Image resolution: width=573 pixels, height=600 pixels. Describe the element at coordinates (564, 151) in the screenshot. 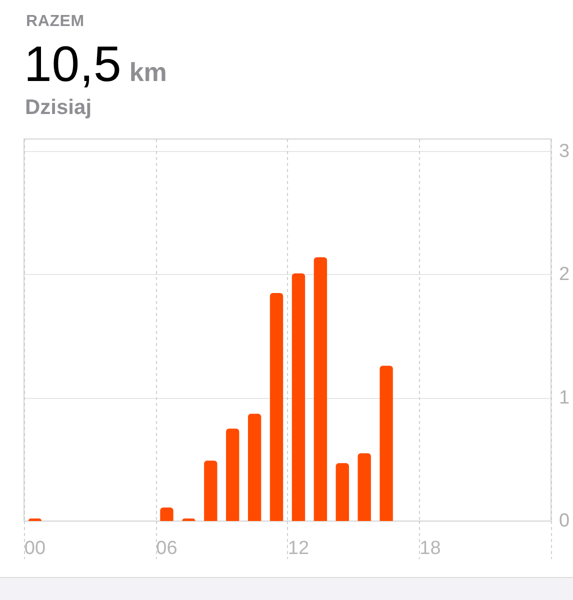

I see `y-tick-label: 3` at that location.